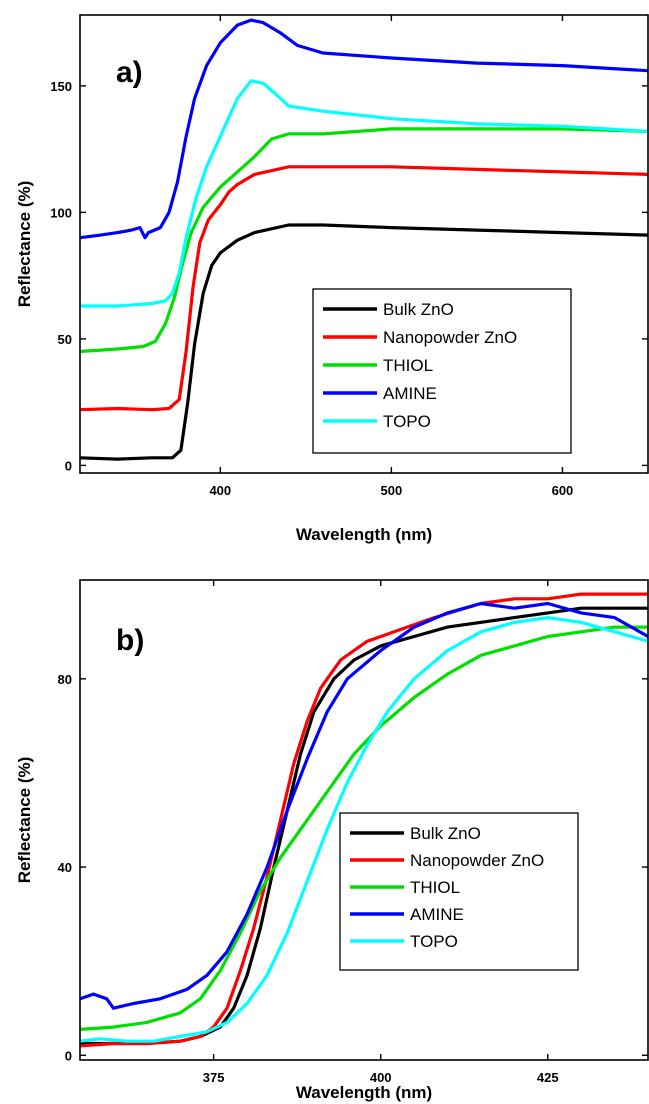 This screenshot has height=1104, width=649. I want to click on y-tick-label: 40, so click(65, 867).